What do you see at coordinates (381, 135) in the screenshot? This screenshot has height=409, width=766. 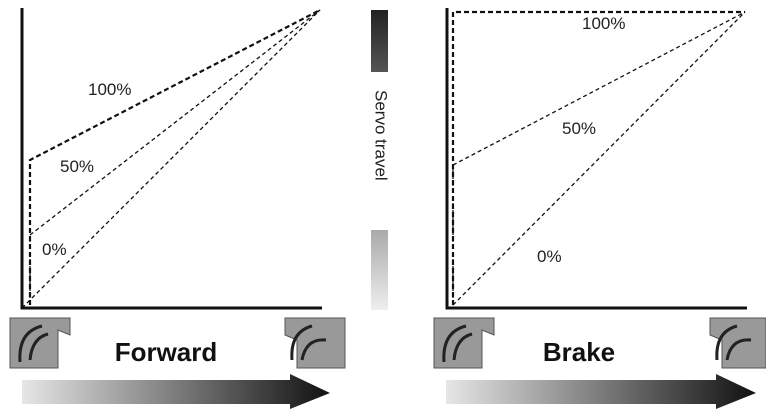 I see `servo-label: Servo travel` at bounding box center [381, 135].